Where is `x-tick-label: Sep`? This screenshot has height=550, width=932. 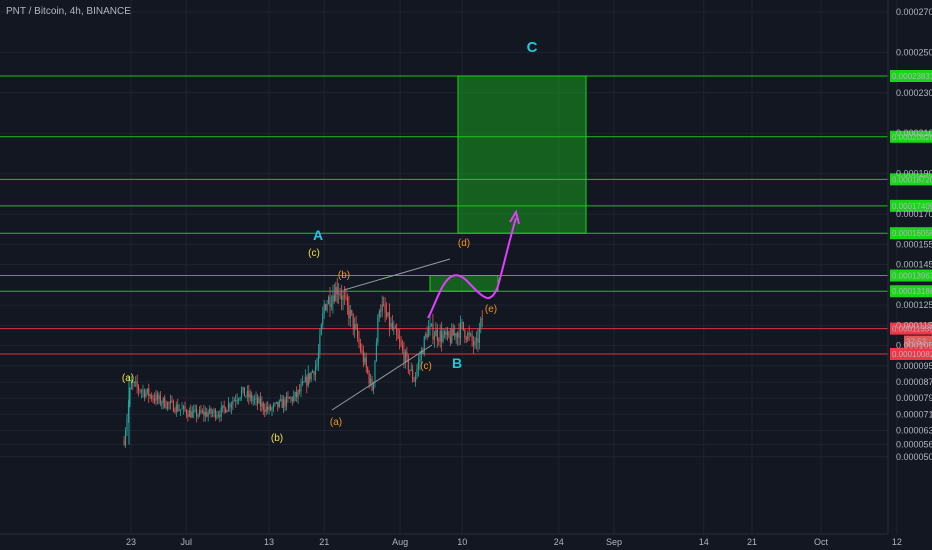
x-tick-label: Sep is located at coordinates (614, 542).